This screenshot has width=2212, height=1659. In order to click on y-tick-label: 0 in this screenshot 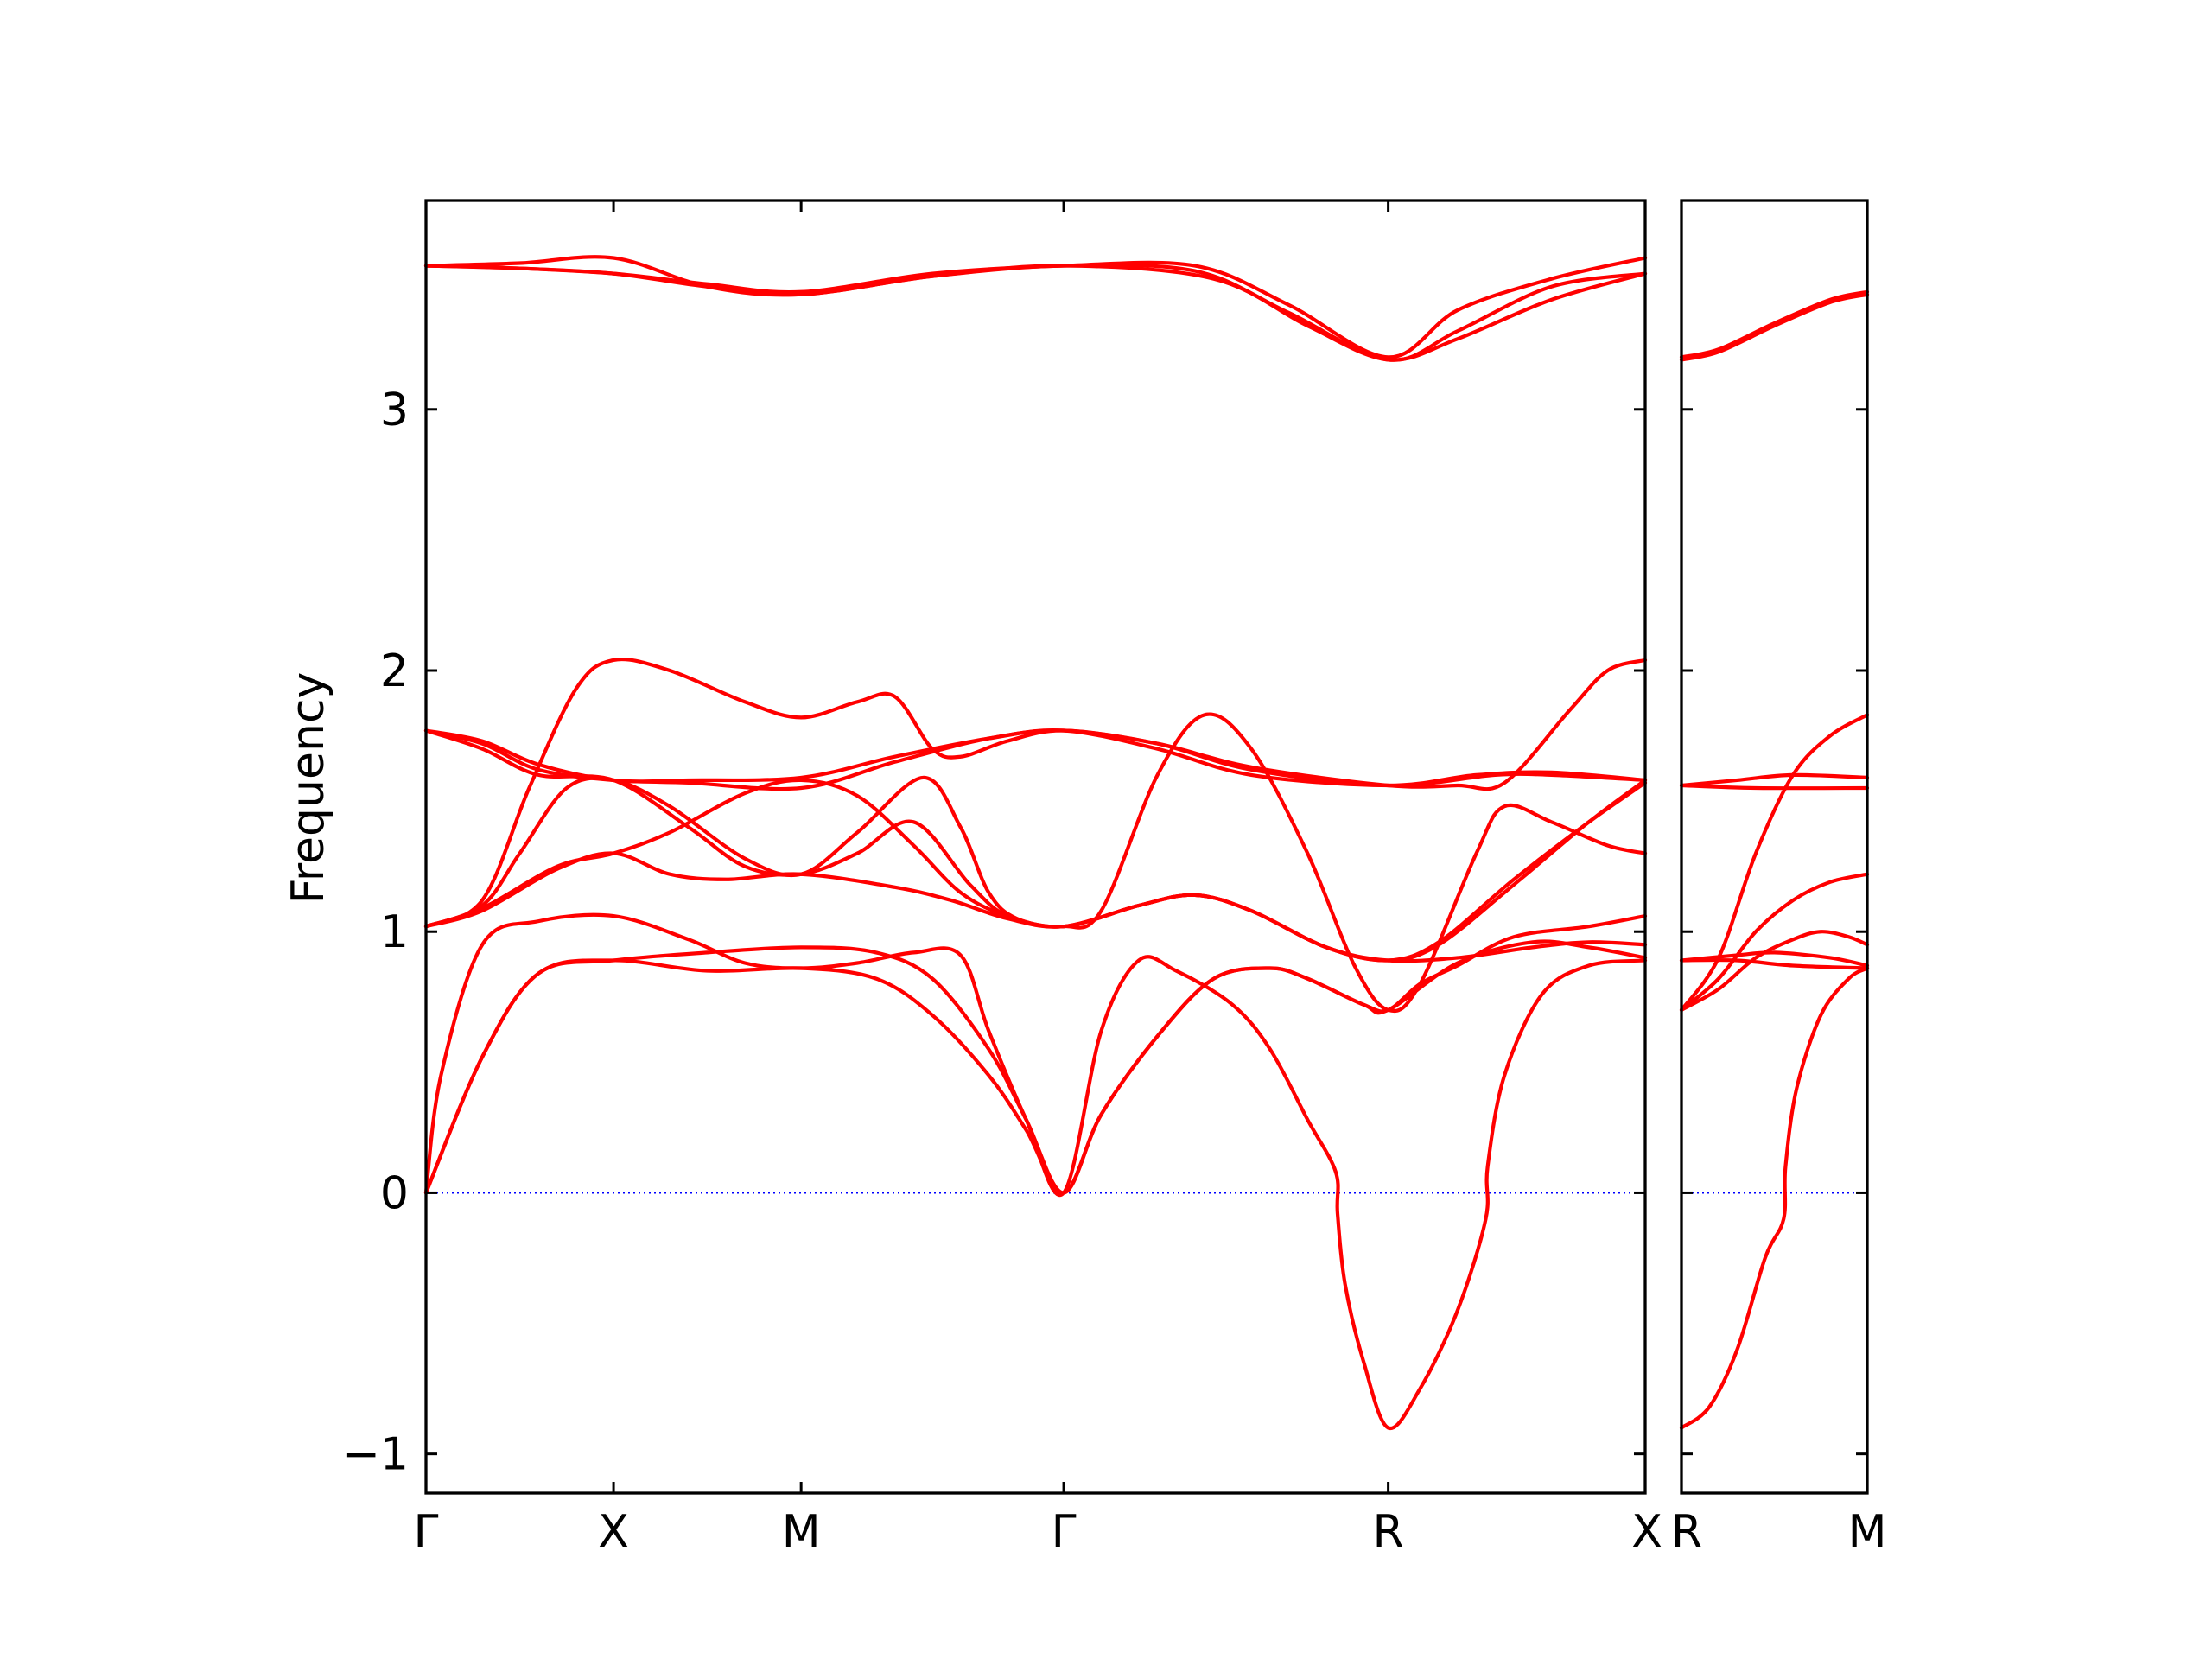, I will do `click(394, 1193)`.